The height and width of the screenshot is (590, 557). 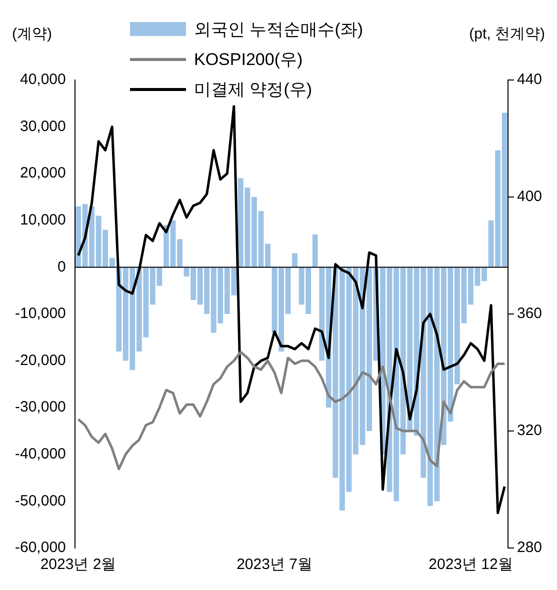 I want to click on y-tick-label: -20,000, so click(x=40, y=360).